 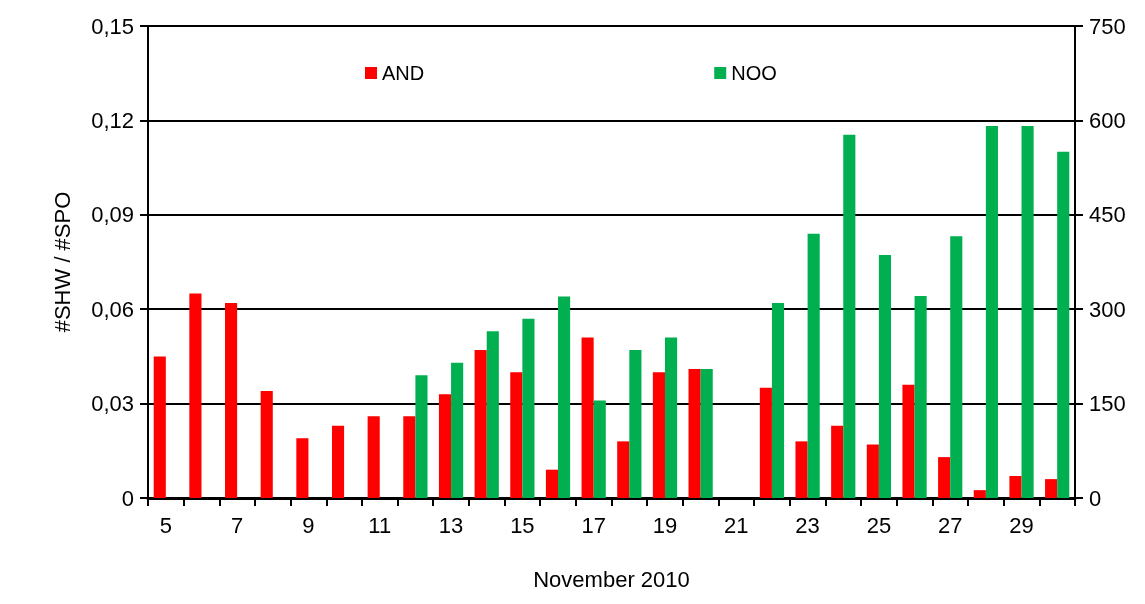 I want to click on x-axis-title: November 2010, so click(x=611, y=579).